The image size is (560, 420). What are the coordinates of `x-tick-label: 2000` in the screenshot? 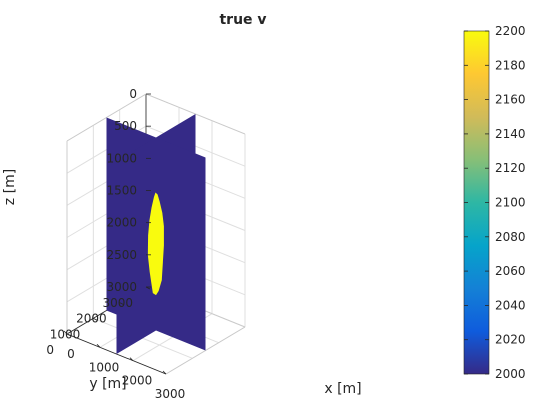 It's located at (137, 381).